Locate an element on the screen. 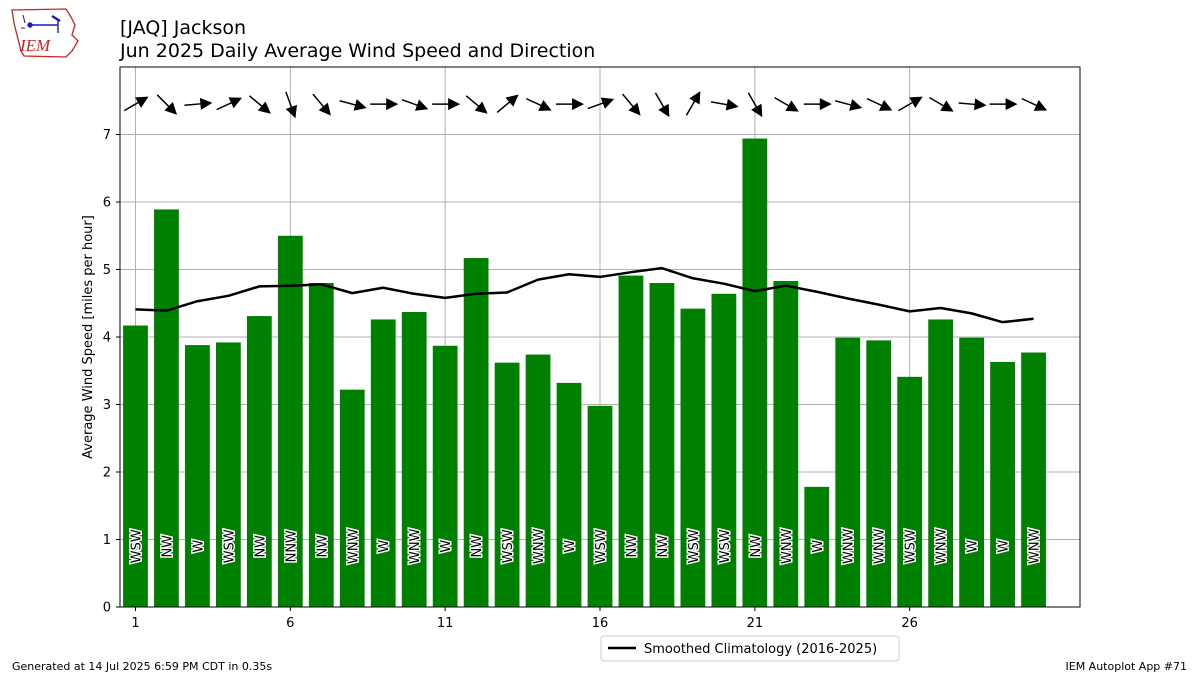  y-axis-ticks: 0 1 2 3 4 5 6 7 is located at coordinates (111, 372).